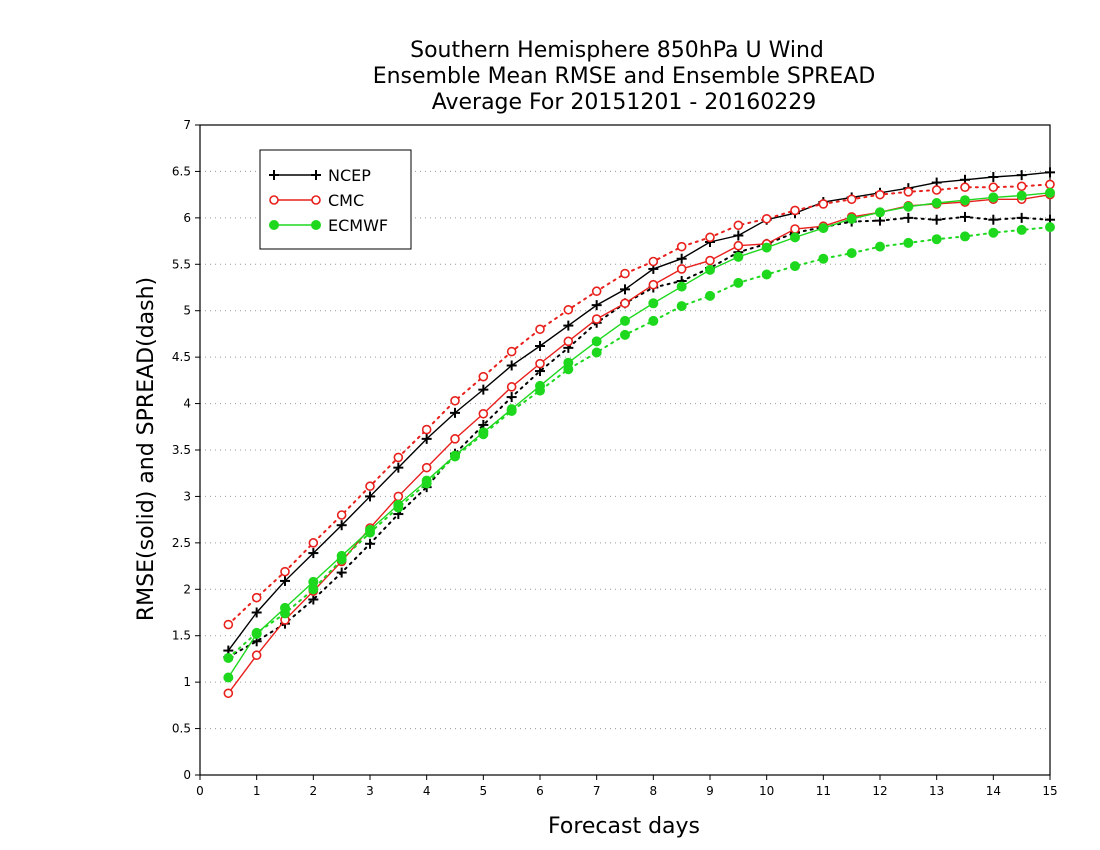 The image size is (1100, 850). What do you see at coordinates (181, 636) in the screenshot?
I see `y-tick-label: 1.5` at bounding box center [181, 636].